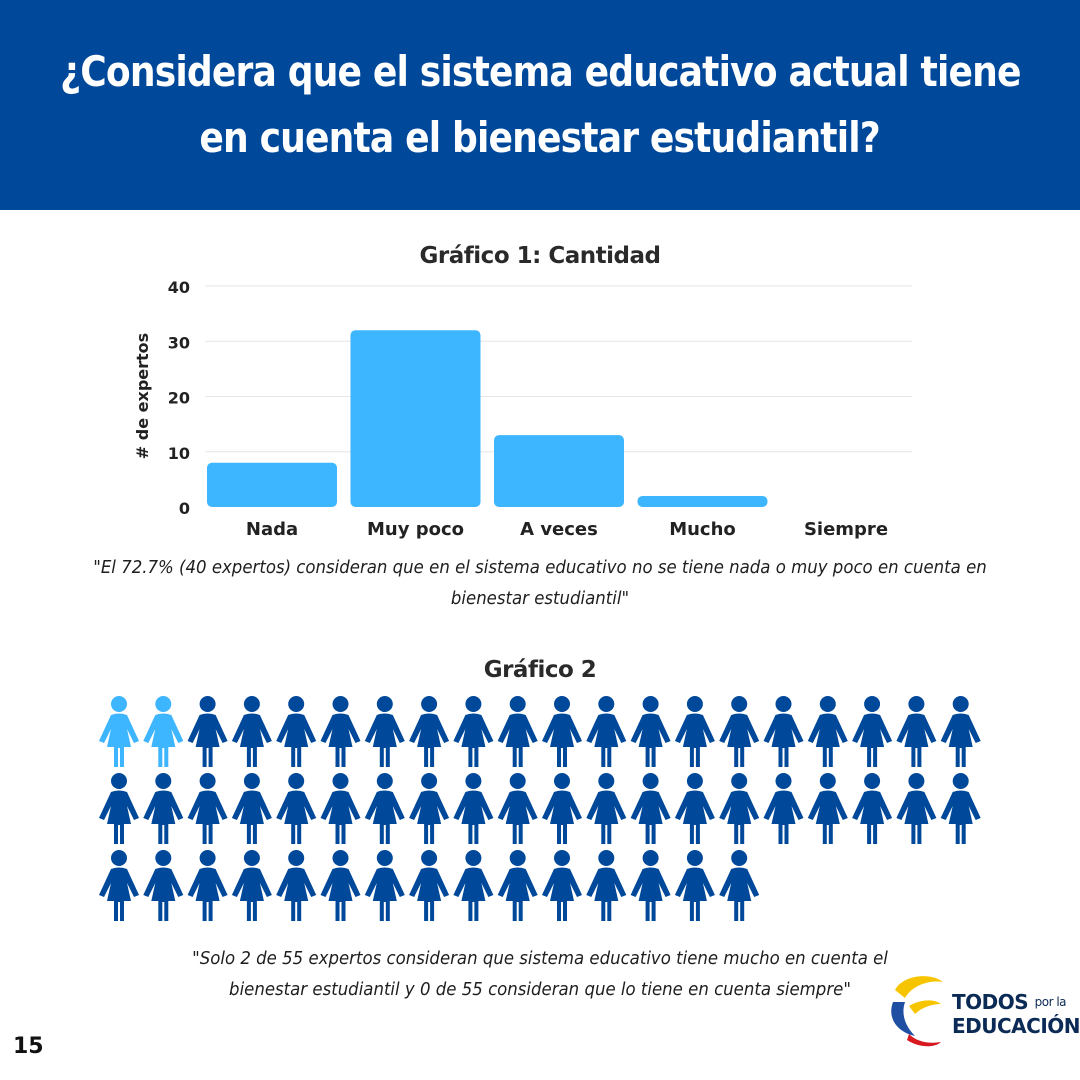 The image size is (1080, 1080). What do you see at coordinates (540, 256) in the screenshot?
I see `chart-1-title: Gráfico 1: Cantidad` at bounding box center [540, 256].